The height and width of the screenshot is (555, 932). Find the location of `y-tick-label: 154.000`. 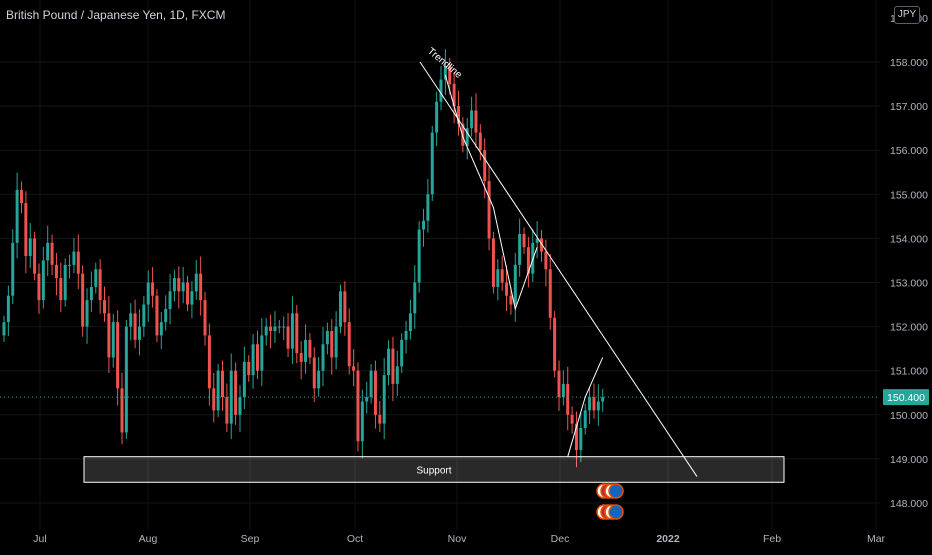

y-tick-label: 154.000 is located at coordinates (909, 239).